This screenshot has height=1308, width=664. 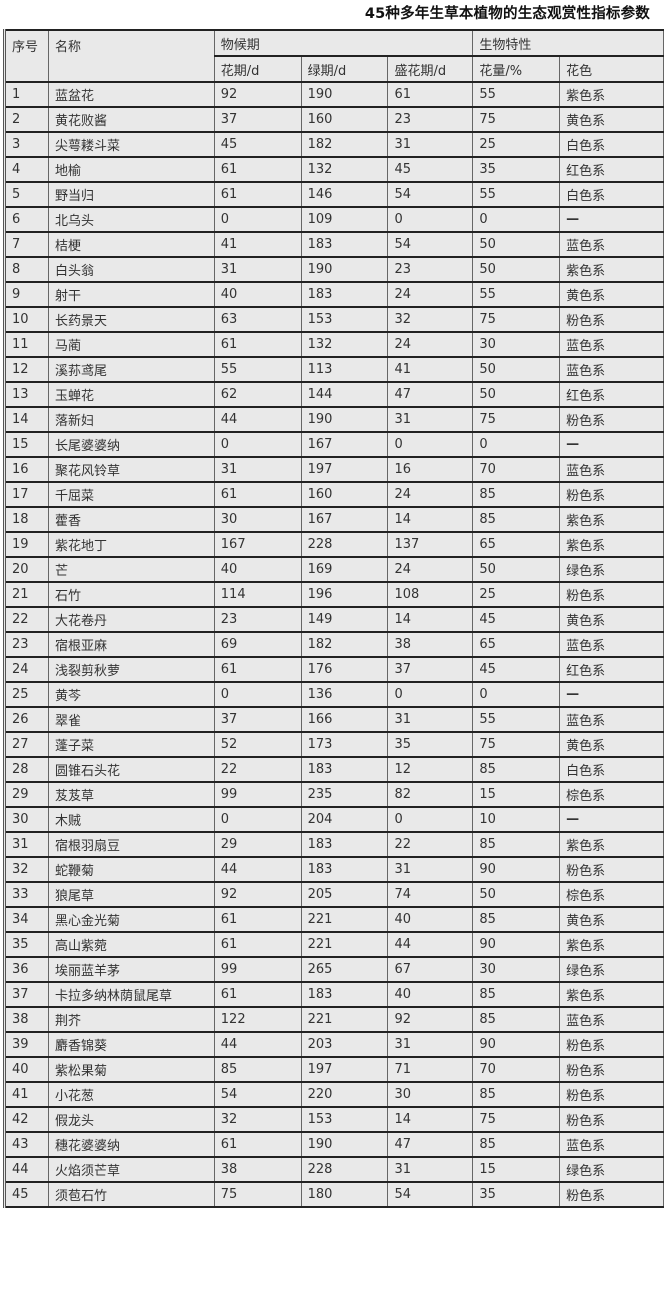 What do you see at coordinates (344, 194) in the screenshot?
I see `cell-green: 146` at bounding box center [344, 194].